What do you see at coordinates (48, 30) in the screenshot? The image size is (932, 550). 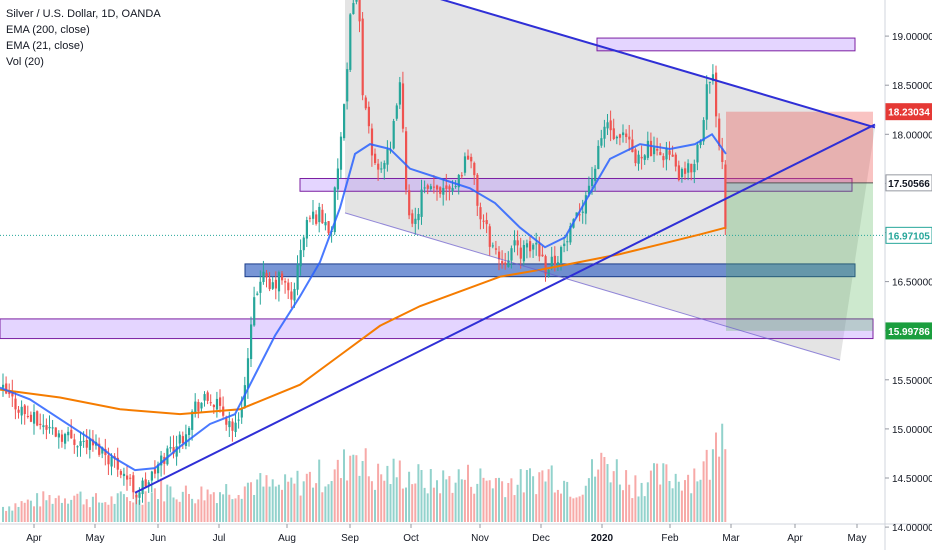 I see `ema200-legend: EMA (200, close)` at bounding box center [48, 30].